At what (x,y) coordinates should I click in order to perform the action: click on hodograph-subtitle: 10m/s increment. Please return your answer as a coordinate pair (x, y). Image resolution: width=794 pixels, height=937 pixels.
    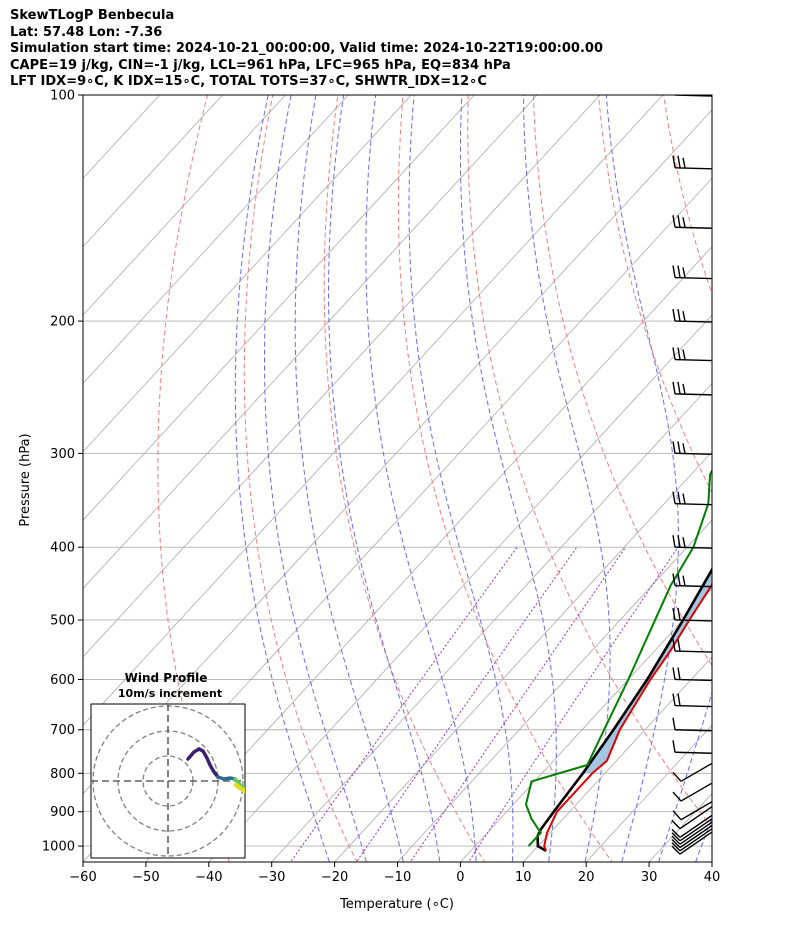
    Looking at the image, I should click on (170, 693).